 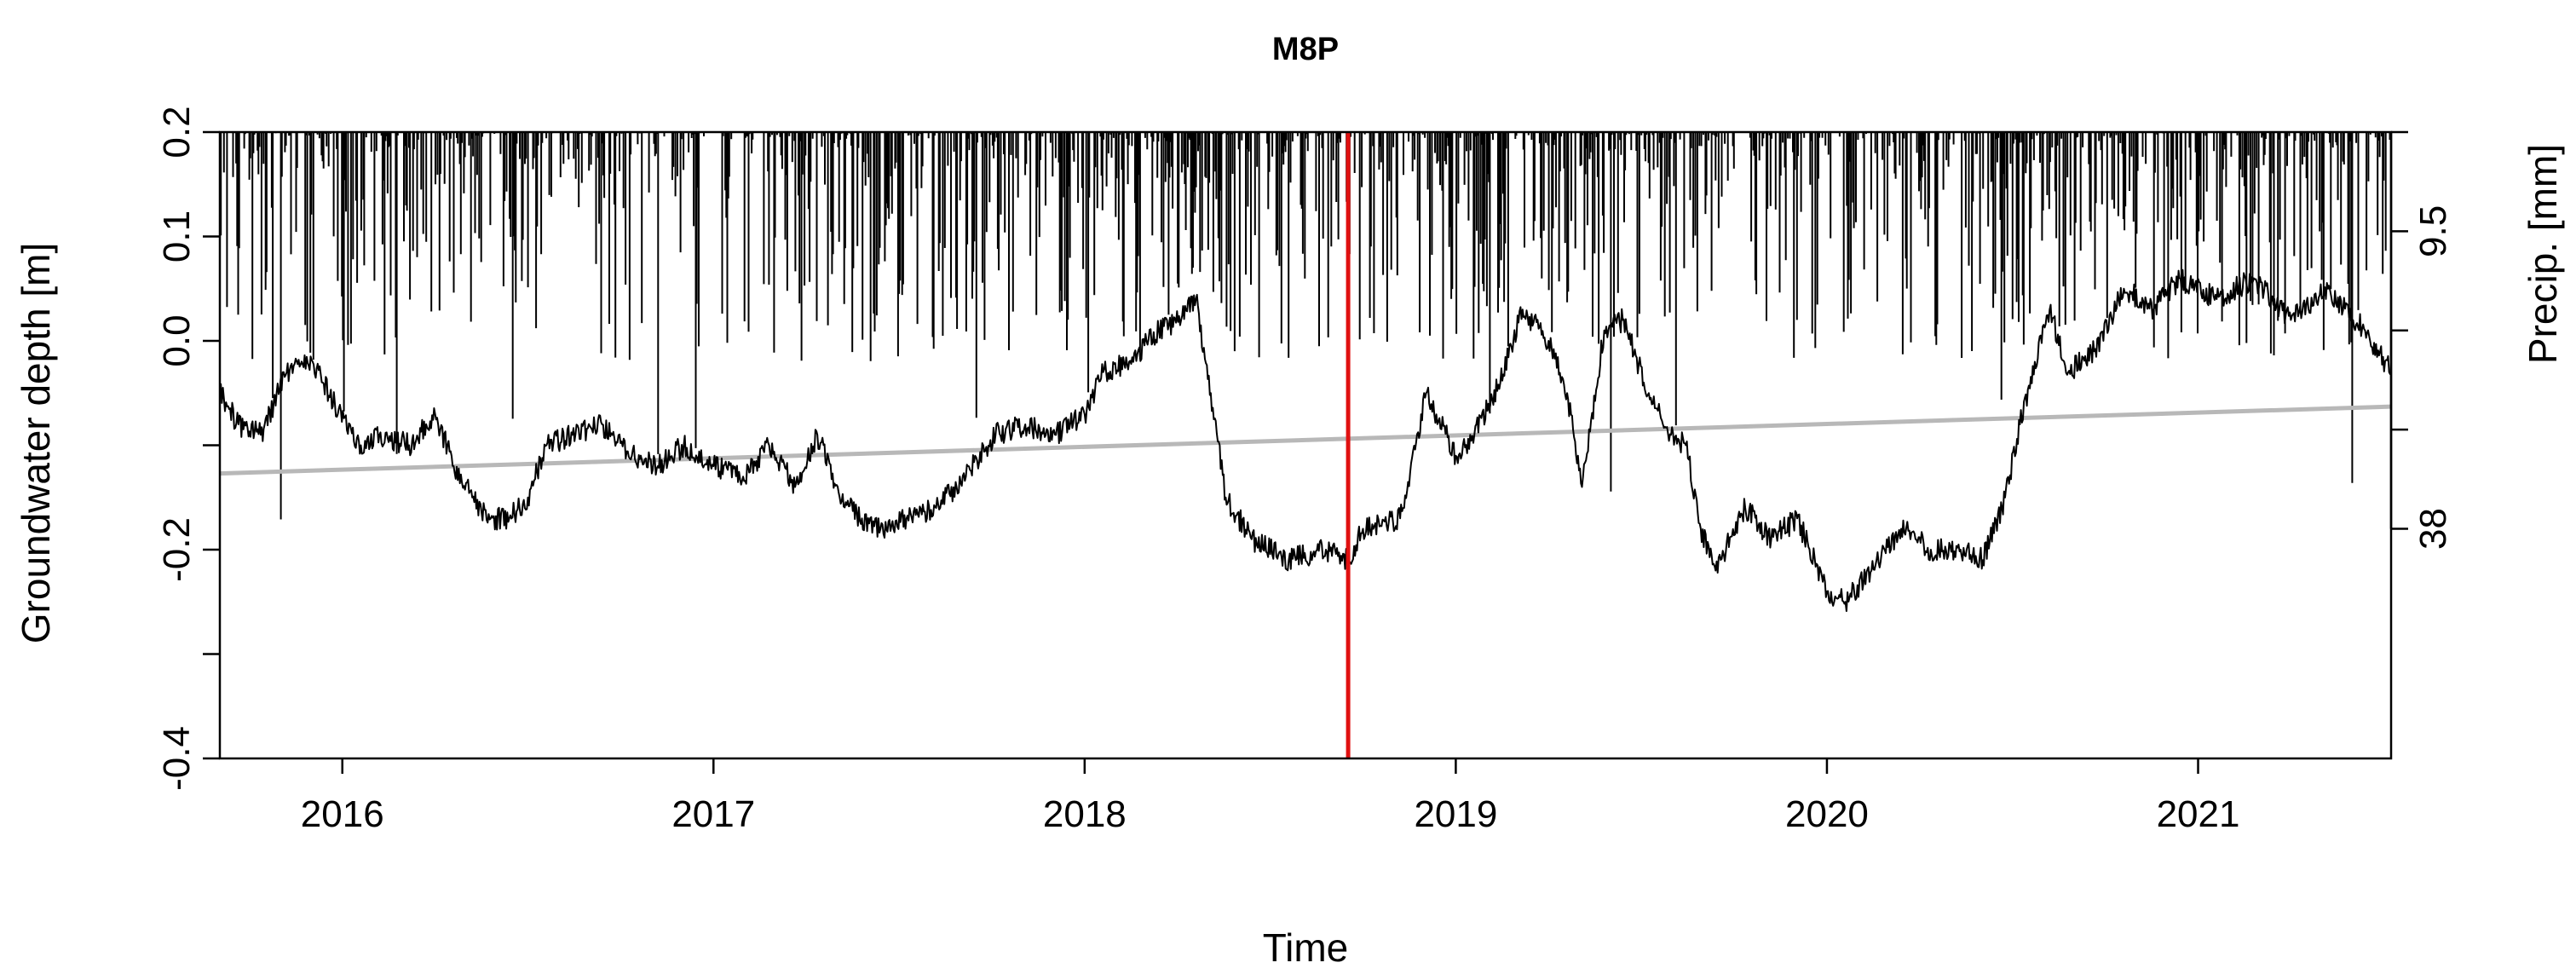 What do you see at coordinates (713, 814) in the screenshot?
I see `x-tick-label: 2017` at bounding box center [713, 814].